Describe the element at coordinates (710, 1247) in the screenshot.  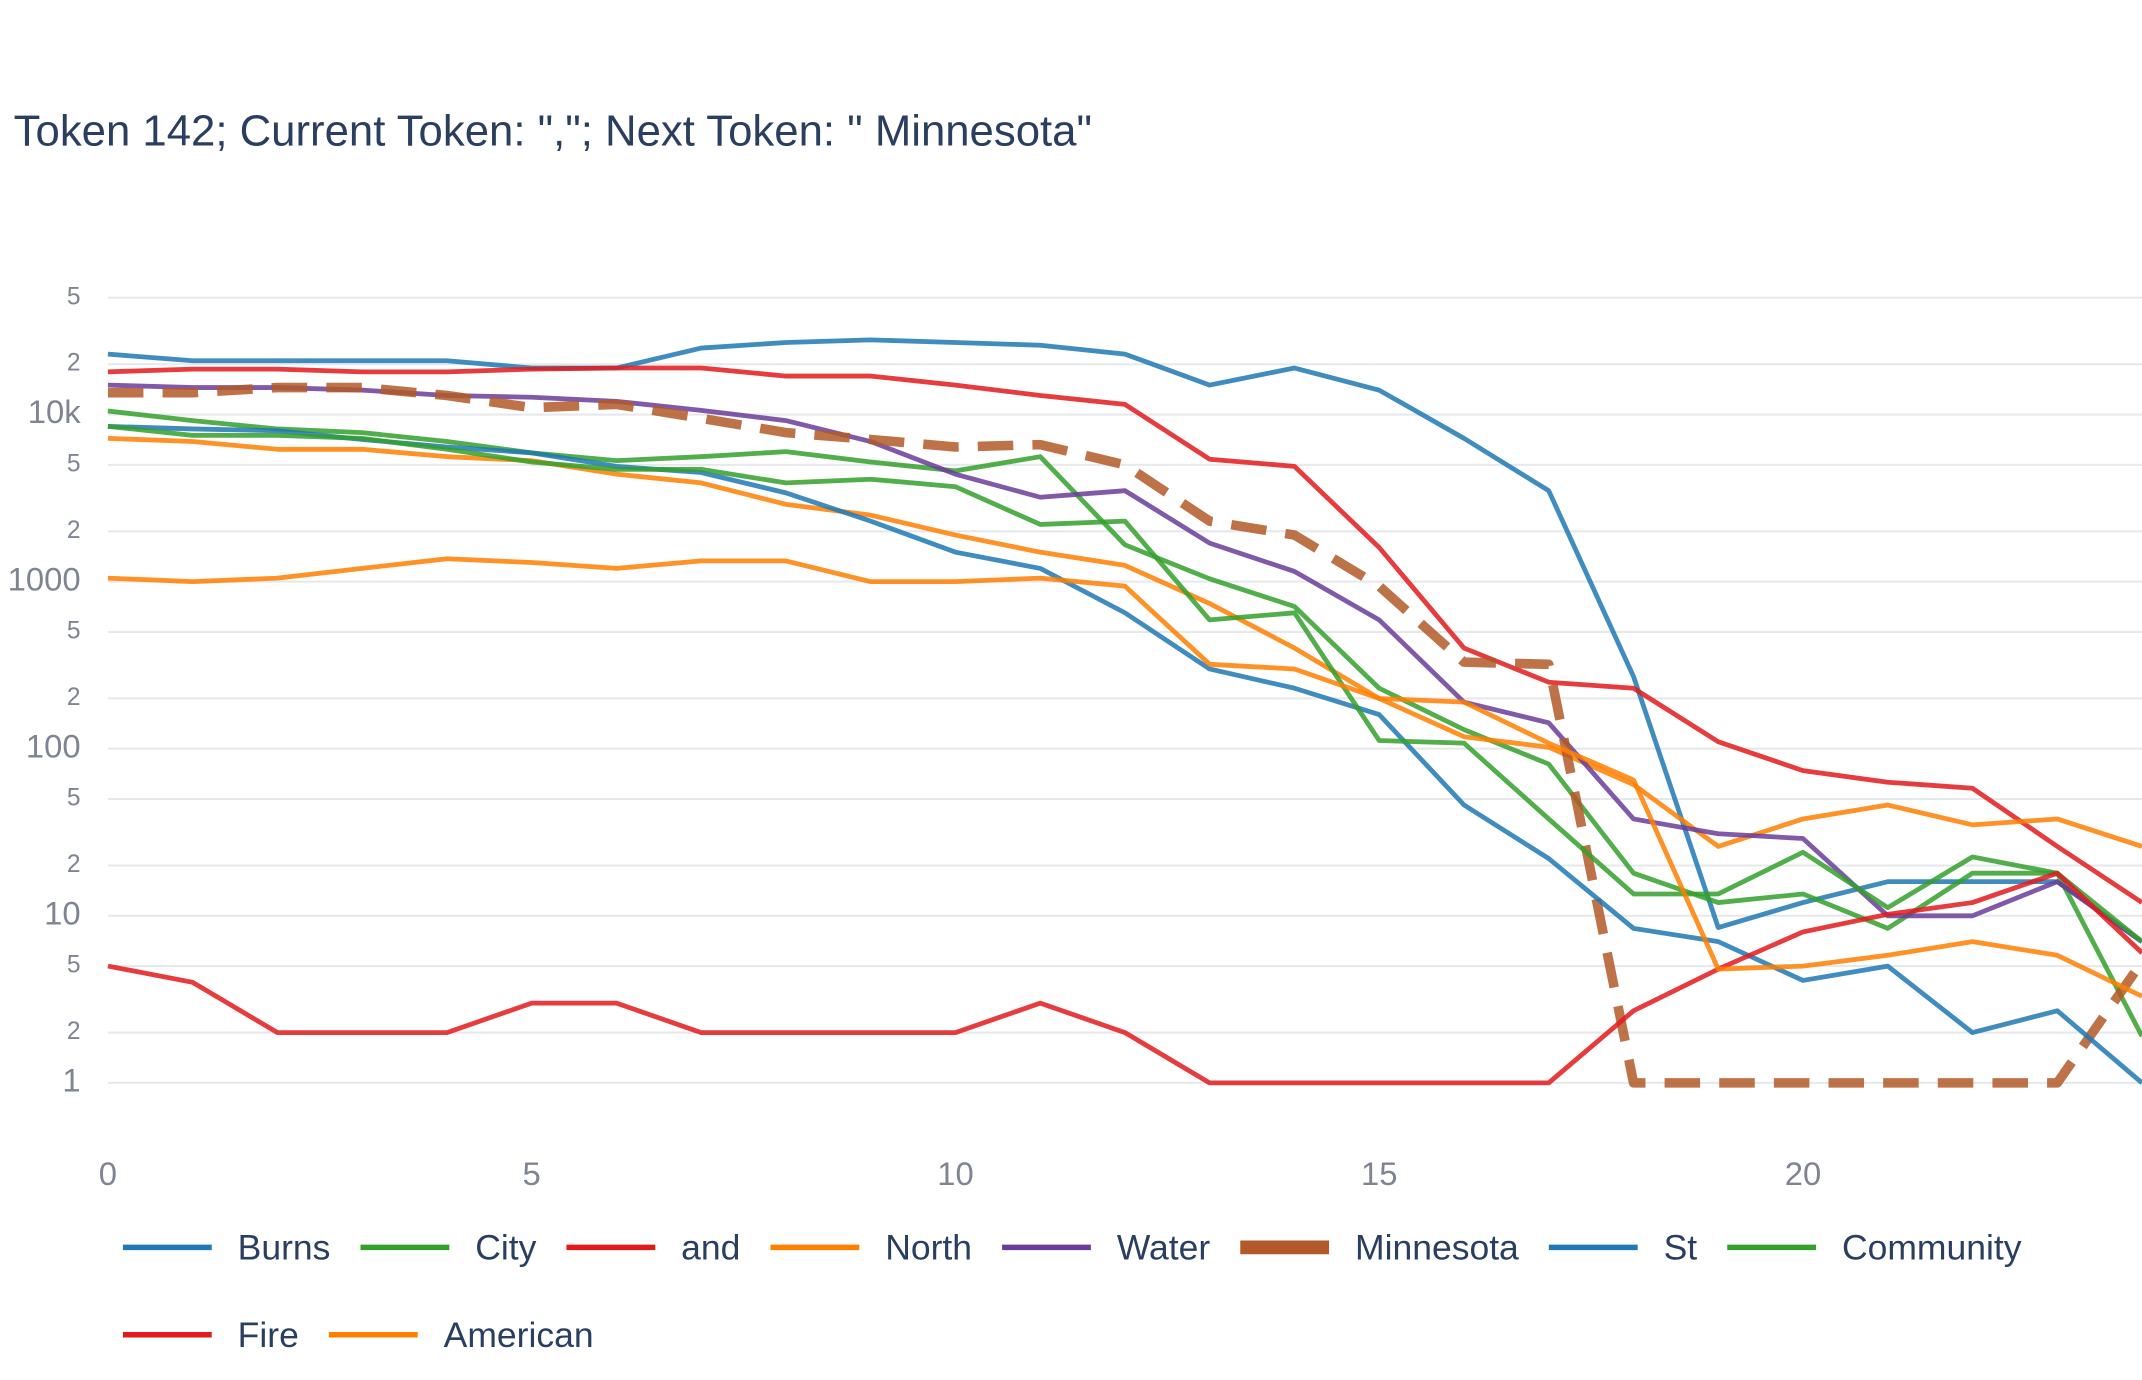
I see `legend-label: and` at that location.